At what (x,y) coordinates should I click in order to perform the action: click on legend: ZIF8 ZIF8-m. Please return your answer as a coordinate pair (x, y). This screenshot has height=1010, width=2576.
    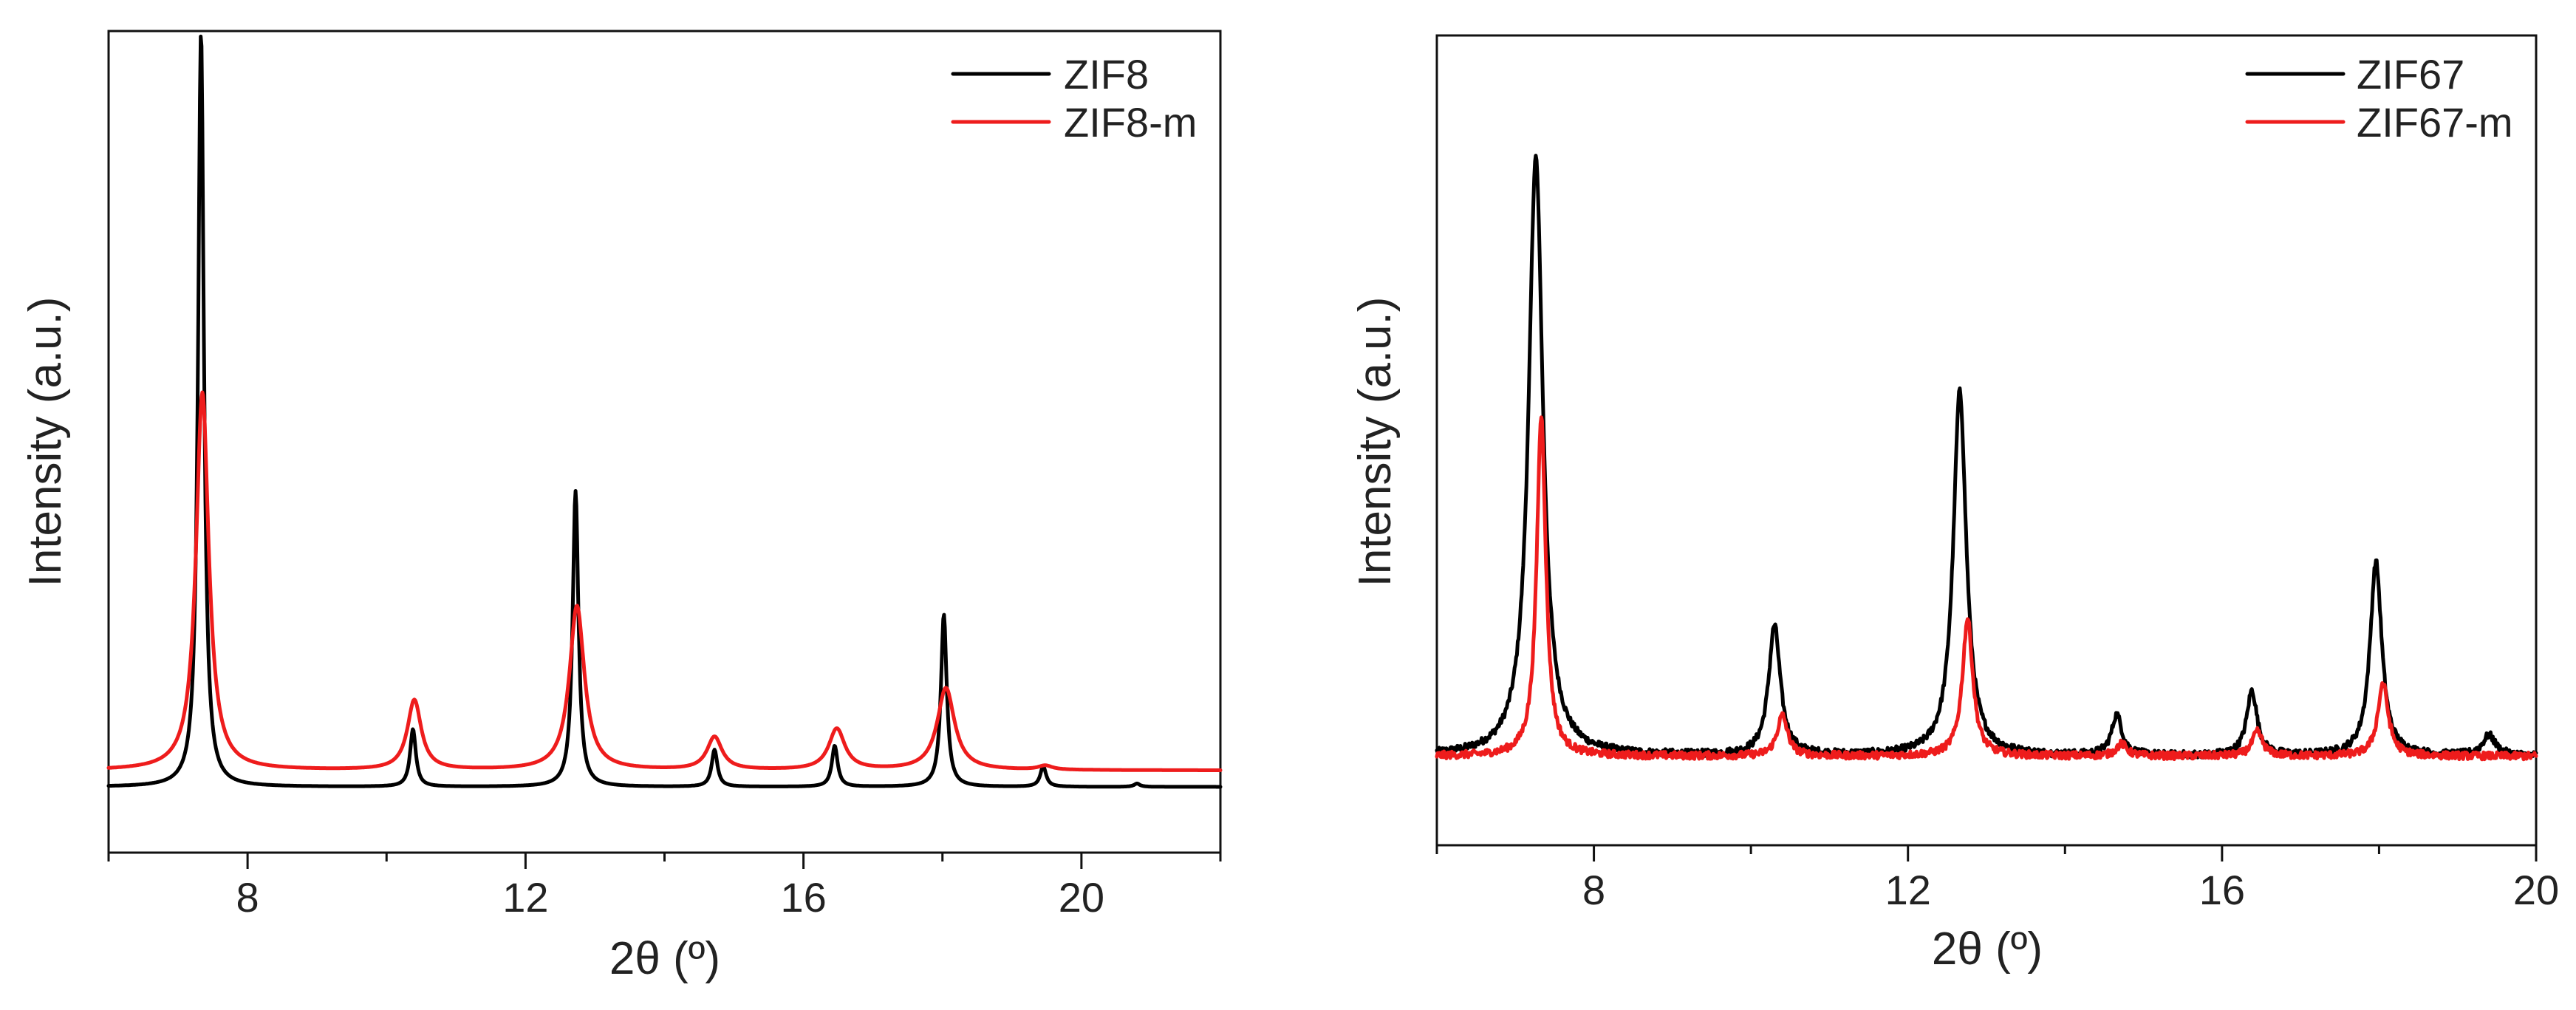
    Looking at the image, I should click on (1074, 99).